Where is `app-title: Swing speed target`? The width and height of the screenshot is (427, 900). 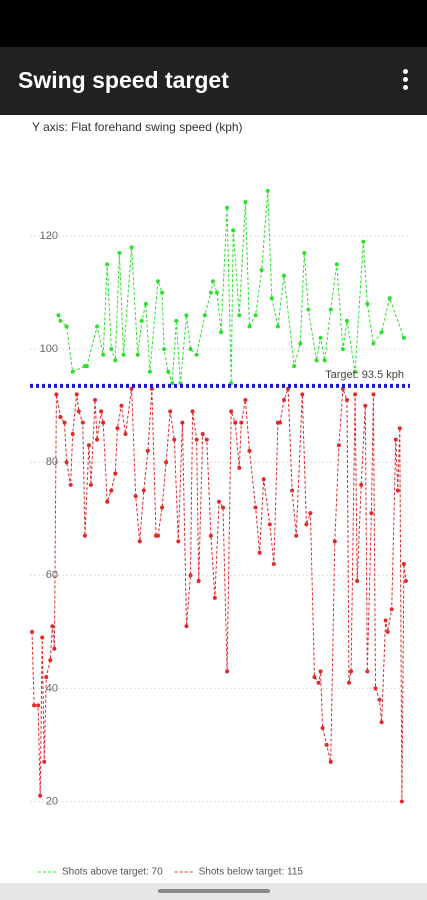 app-title: Swing speed target is located at coordinates (123, 80).